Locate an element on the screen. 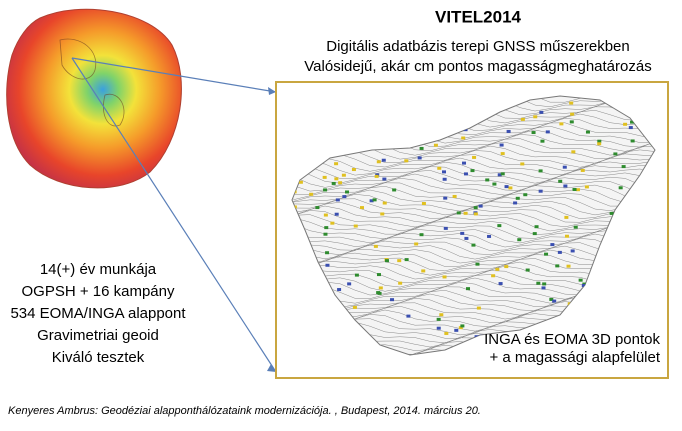 This screenshot has height=431, width=682. connector-line is located at coordinates (174, 75).